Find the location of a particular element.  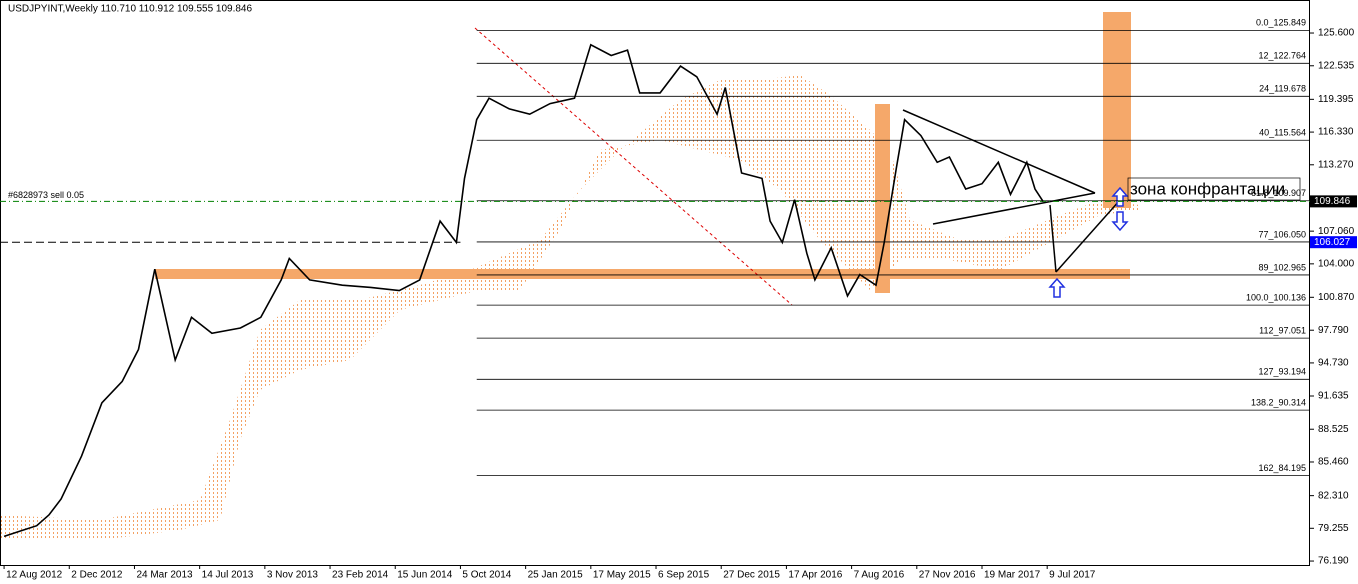

fibo-label: 162_84.195 is located at coordinates (1282, 468).